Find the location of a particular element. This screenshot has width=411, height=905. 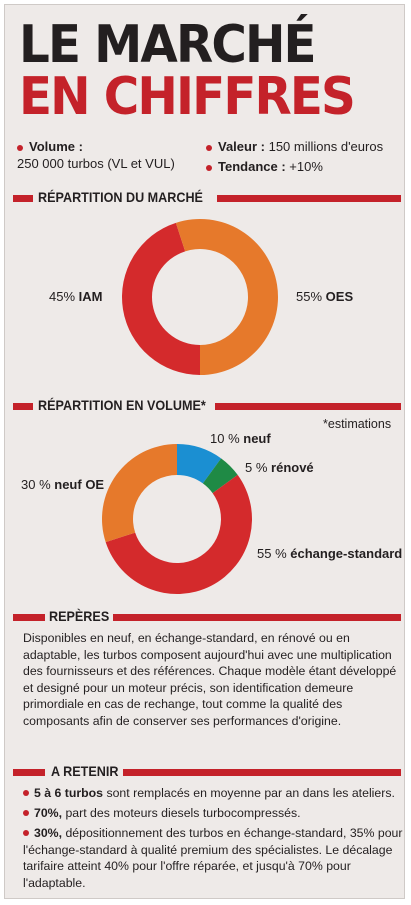

title-line-2: EN CHIFFRES is located at coordinates (187, 97).